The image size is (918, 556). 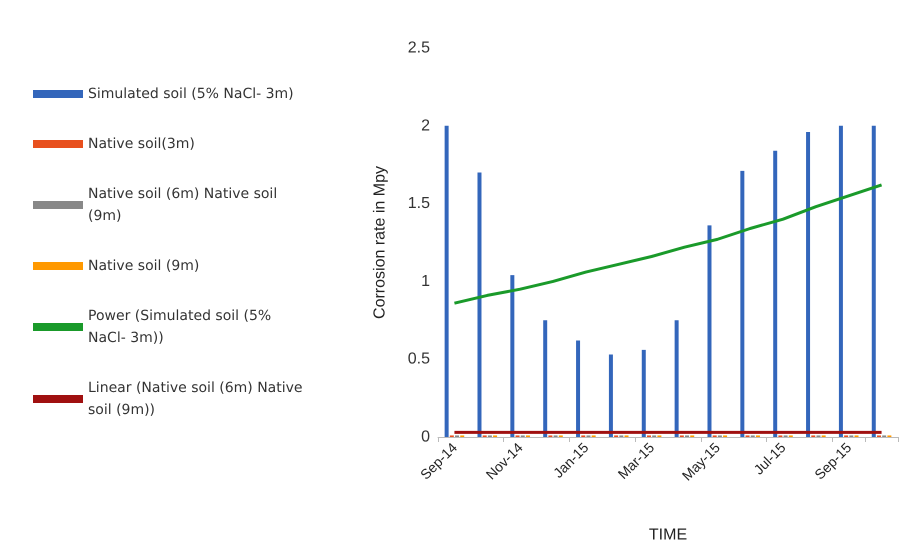 What do you see at coordinates (197, 399) in the screenshot?
I see `legend-label: Linear (Native soil (6m) Native soil (9m))` at bounding box center [197, 399].